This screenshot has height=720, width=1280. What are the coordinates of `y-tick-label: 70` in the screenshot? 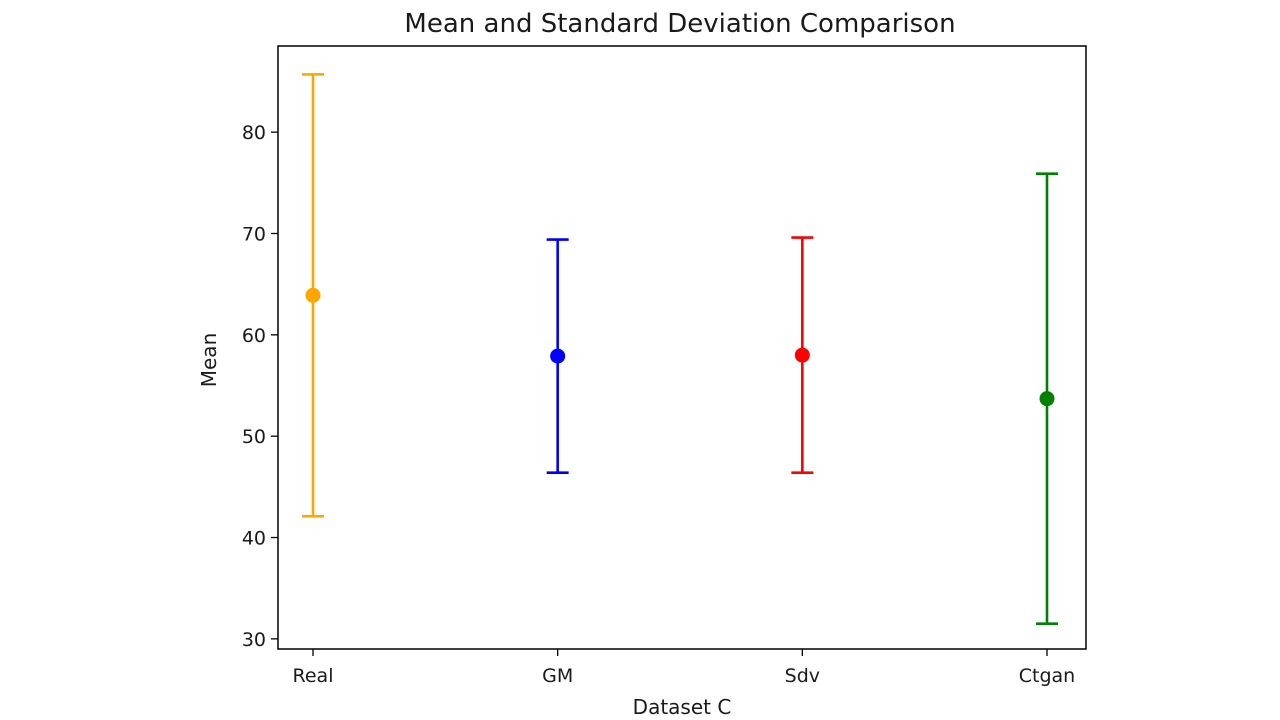 It's located at (254, 234).